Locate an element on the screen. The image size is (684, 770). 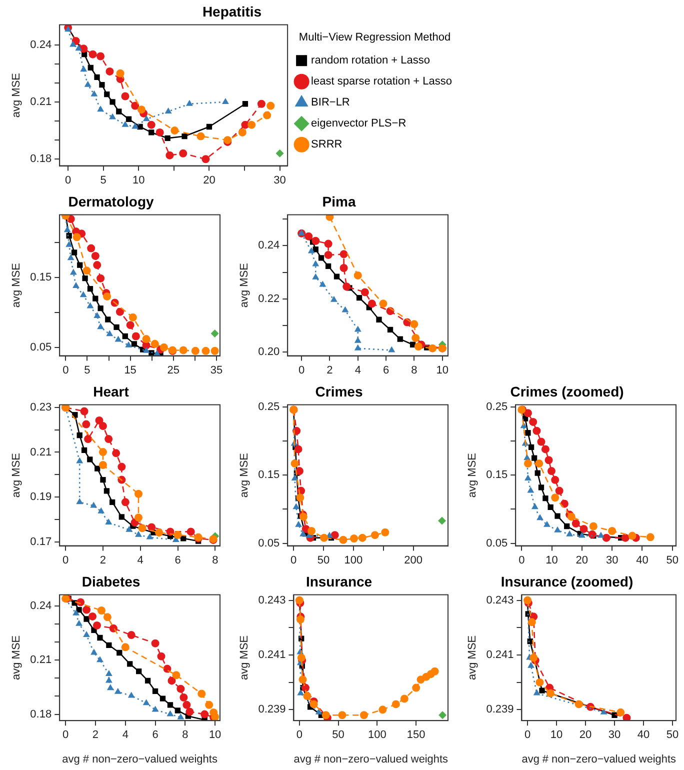
y-tick-label: 0.05 is located at coordinates (269, 543).